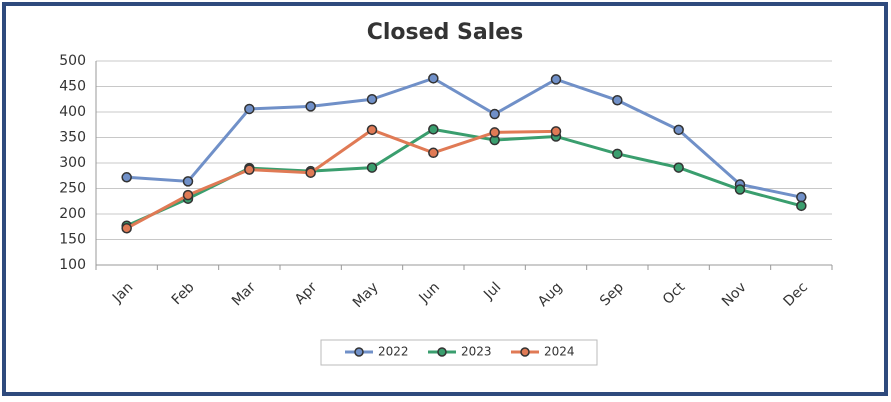  Describe the element at coordinates (72, 163) in the screenshot. I see `y-tick-label: 300` at that location.